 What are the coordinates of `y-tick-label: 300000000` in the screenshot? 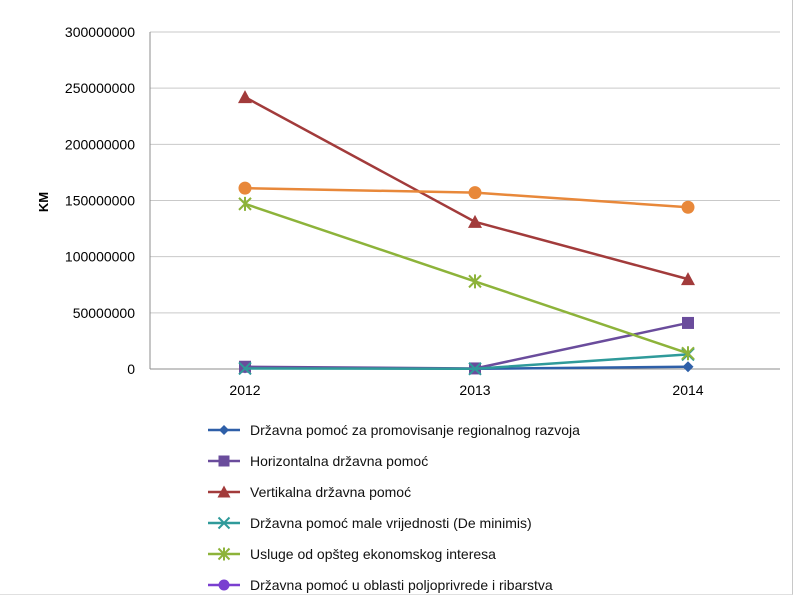 It's located at (100, 32).